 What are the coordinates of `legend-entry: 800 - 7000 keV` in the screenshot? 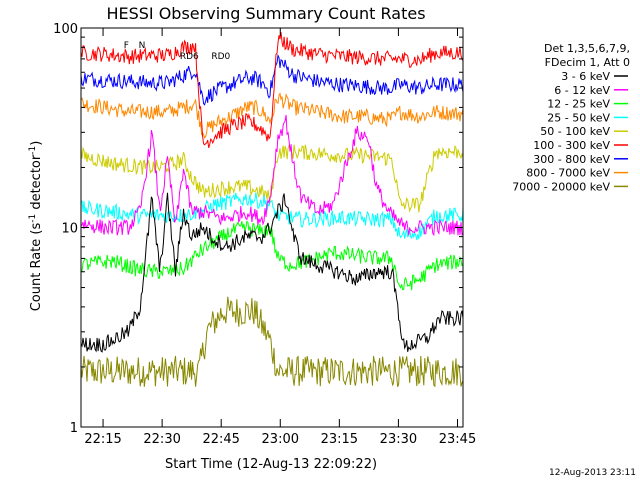 It's located at (568, 173).